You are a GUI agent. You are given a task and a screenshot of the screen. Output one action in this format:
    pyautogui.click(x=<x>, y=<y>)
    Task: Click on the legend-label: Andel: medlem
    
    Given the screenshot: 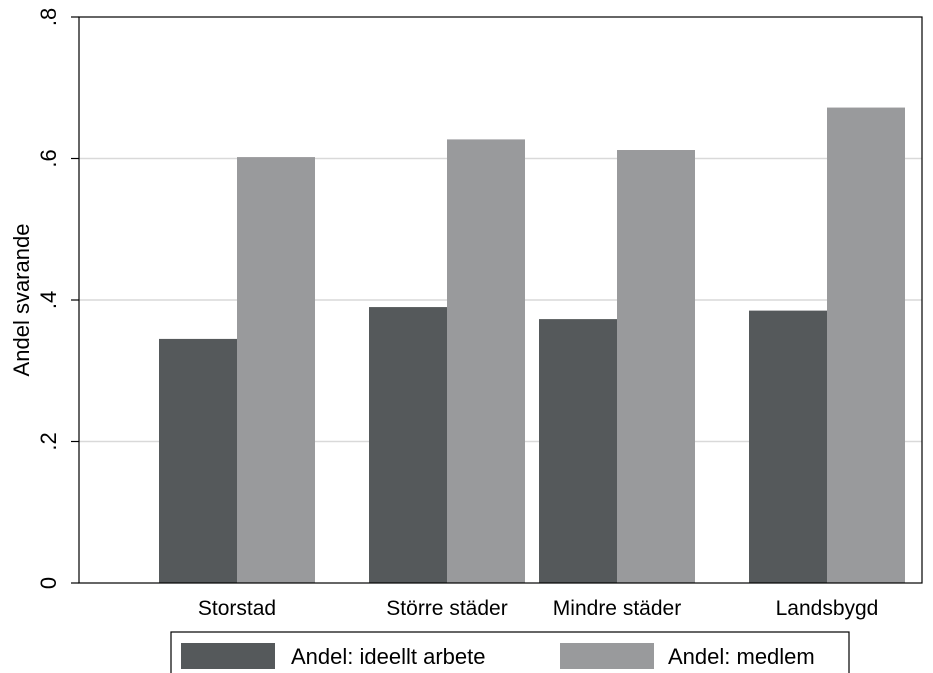 What is the action you would take?
    pyautogui.click(x=741, y=656)
    